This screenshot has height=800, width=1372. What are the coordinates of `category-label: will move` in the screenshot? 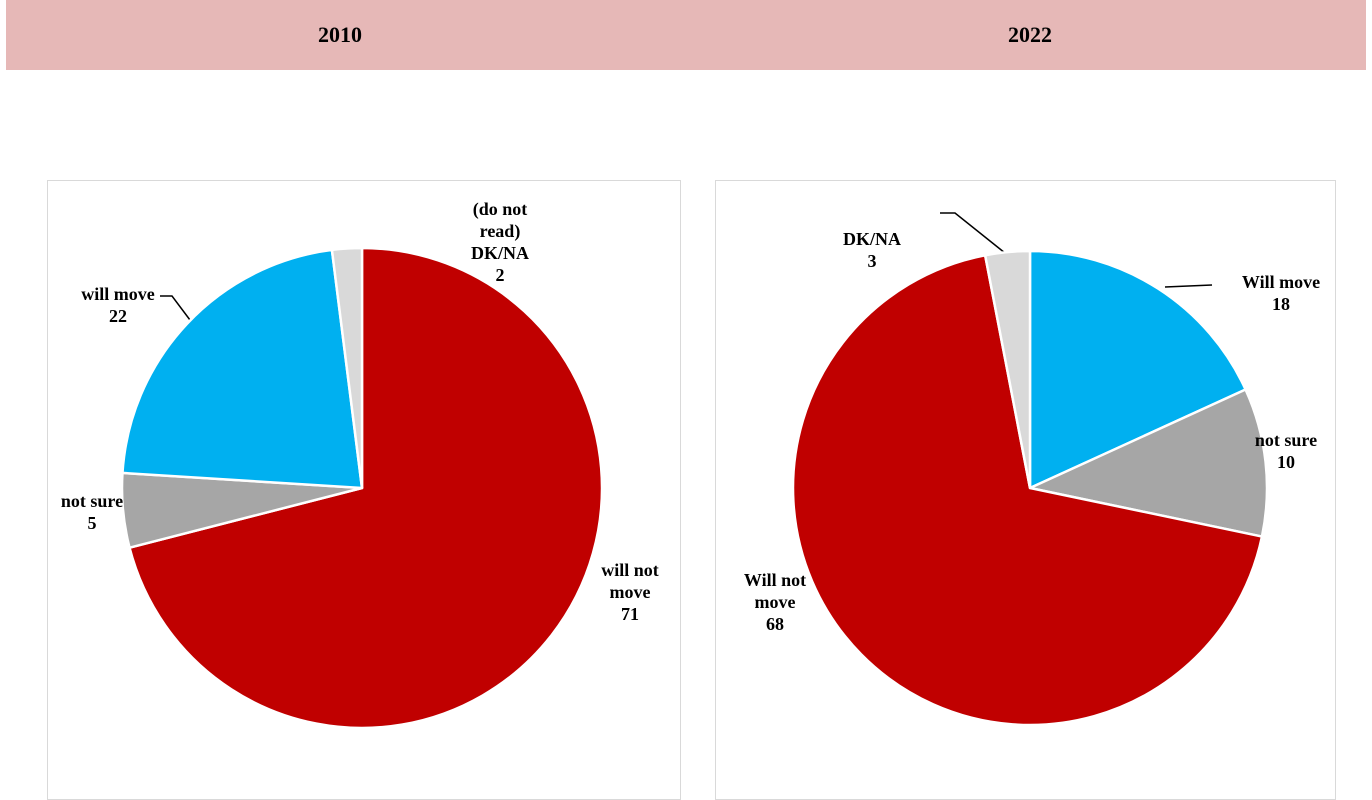 It's located at (118, 294).